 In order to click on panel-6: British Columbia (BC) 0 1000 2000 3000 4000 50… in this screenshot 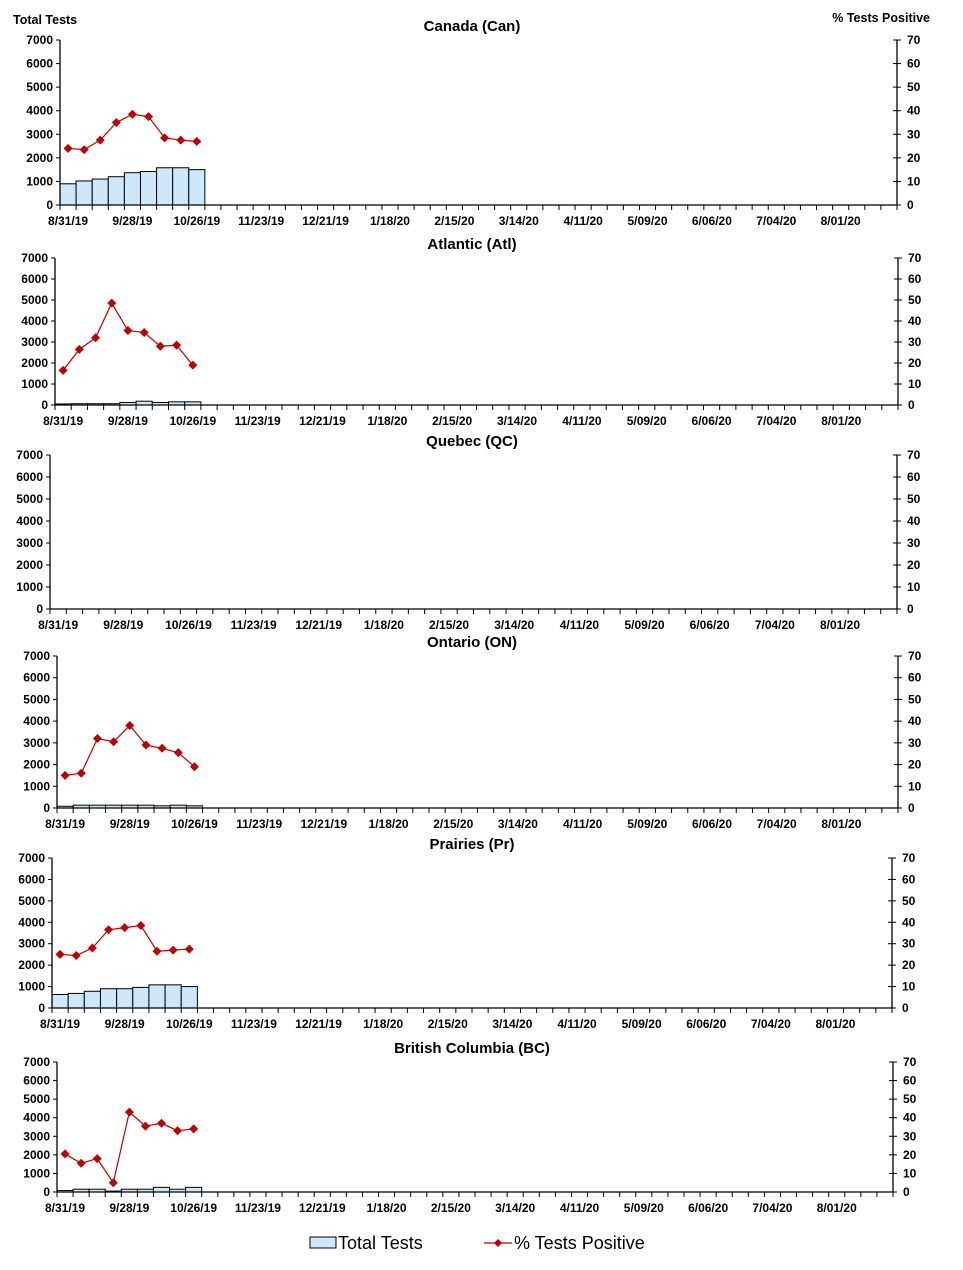, I will do `click(469, 1127)`.